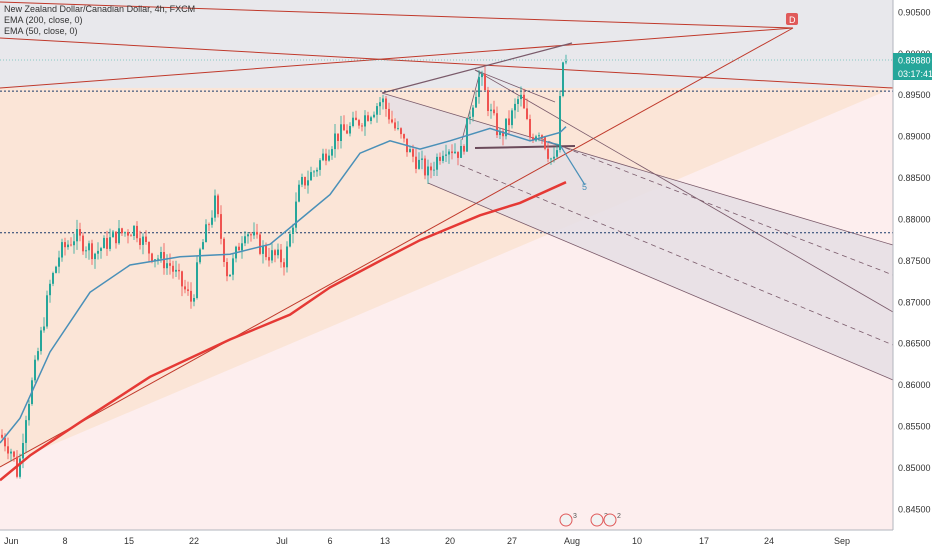  What do you see at coordinates (914, 385) in the screenshot?
I see `y-tick-label: 0.86000` at bounding box center [914, 385].